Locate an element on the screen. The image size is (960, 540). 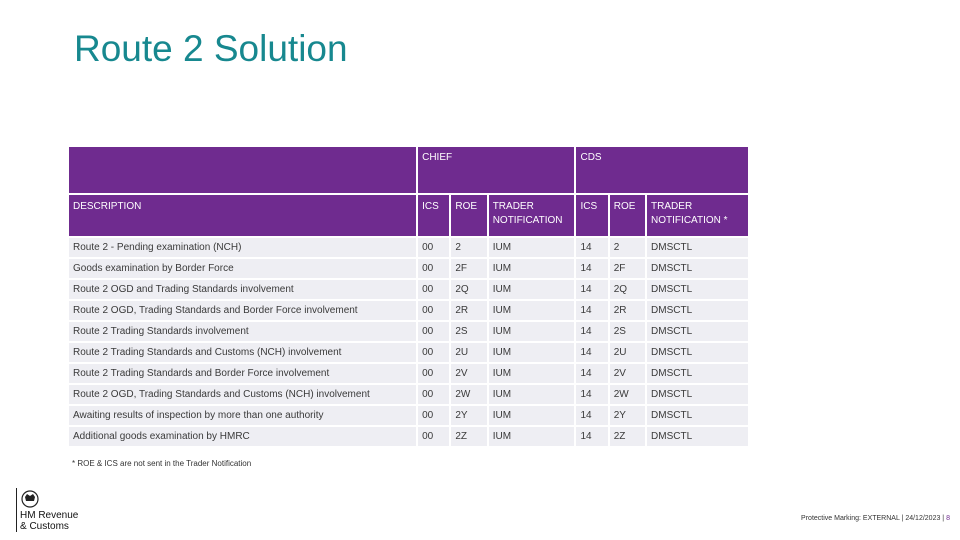
cell-chief-roe: 2U is located at coordinates (469, 352).